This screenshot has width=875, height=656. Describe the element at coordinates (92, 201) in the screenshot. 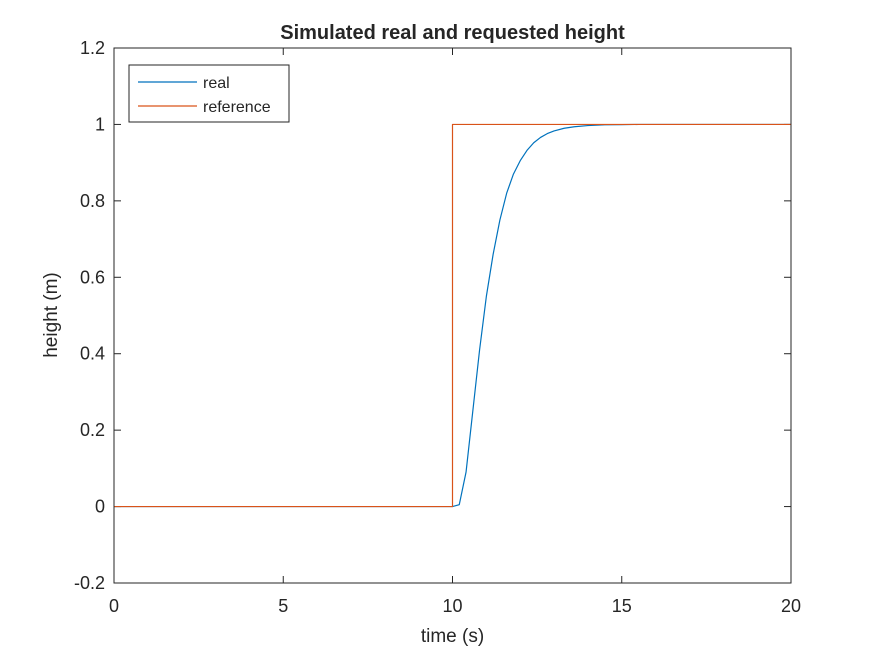

I see `y-tick-label: 0.8` at that location.